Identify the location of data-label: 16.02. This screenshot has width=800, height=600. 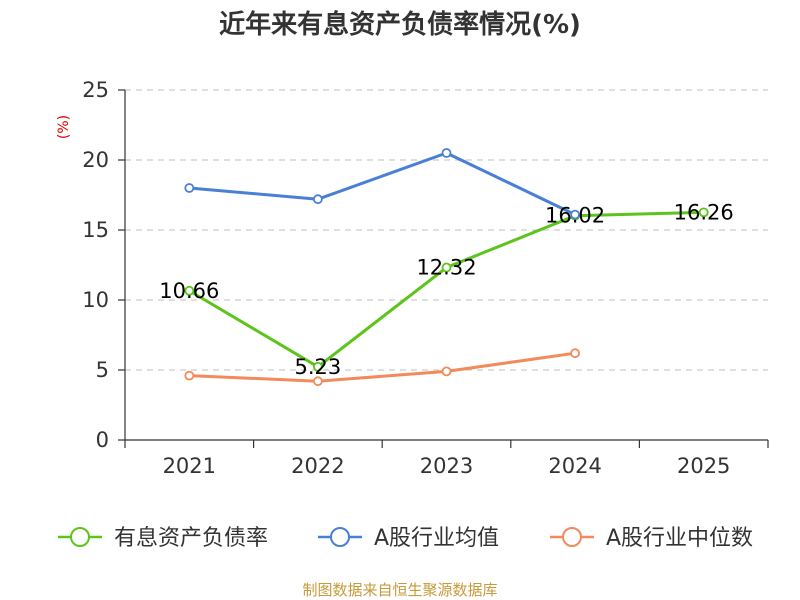
(575, 216).